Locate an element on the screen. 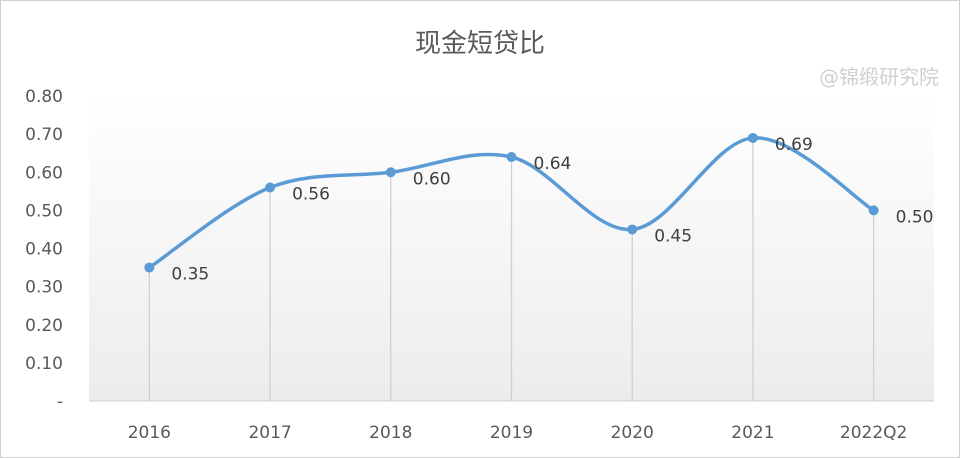 The height and width of the screenshot is (458, 960). data-label: 0.60 is located at coordinates (432, 179).